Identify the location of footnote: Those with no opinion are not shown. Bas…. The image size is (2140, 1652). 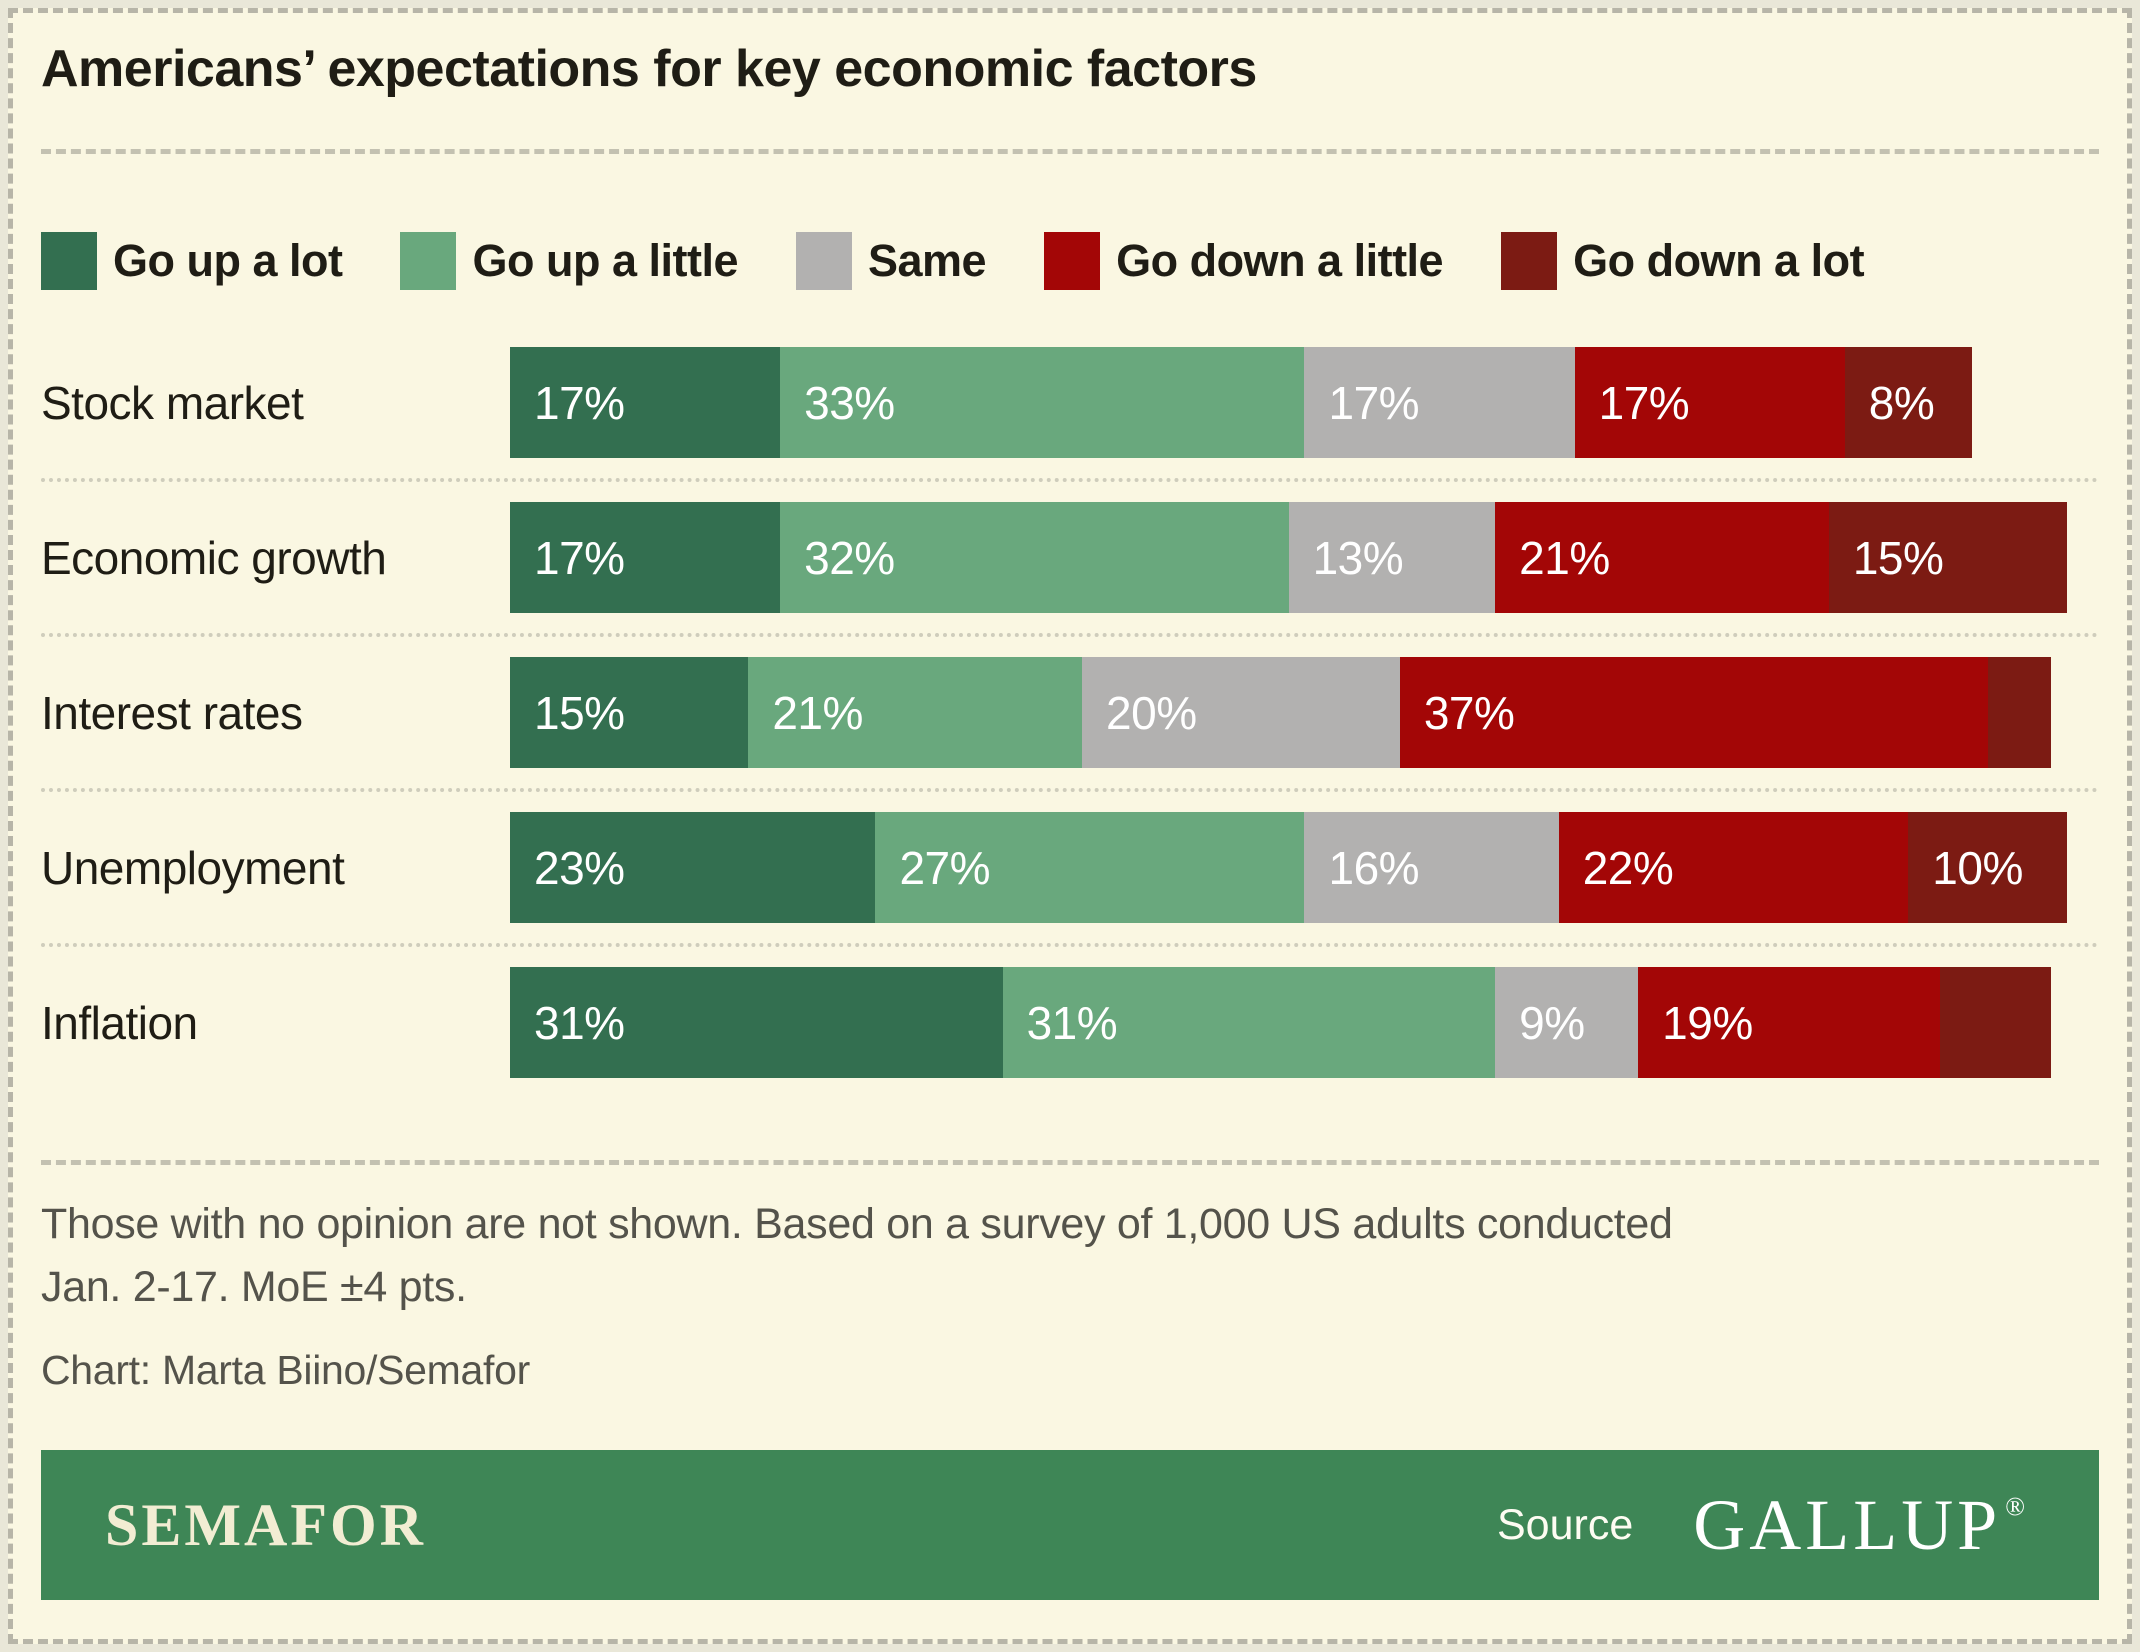
(1070, 1256).